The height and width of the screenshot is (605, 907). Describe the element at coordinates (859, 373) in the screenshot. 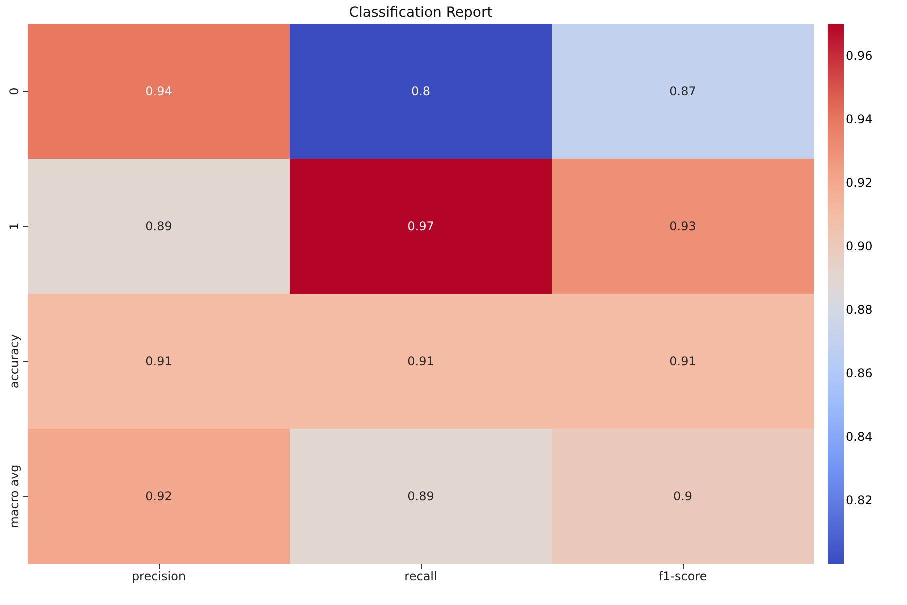

I see `color-bar-label: 0.86` at that location.